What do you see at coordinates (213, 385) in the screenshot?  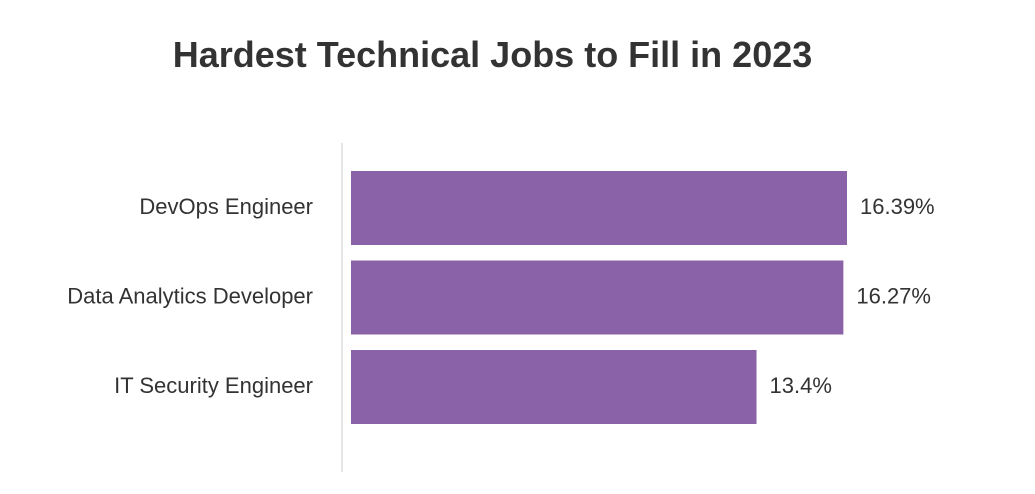 I see `category-label-2: IT Security Engineer` at bounding box center [213, 385].